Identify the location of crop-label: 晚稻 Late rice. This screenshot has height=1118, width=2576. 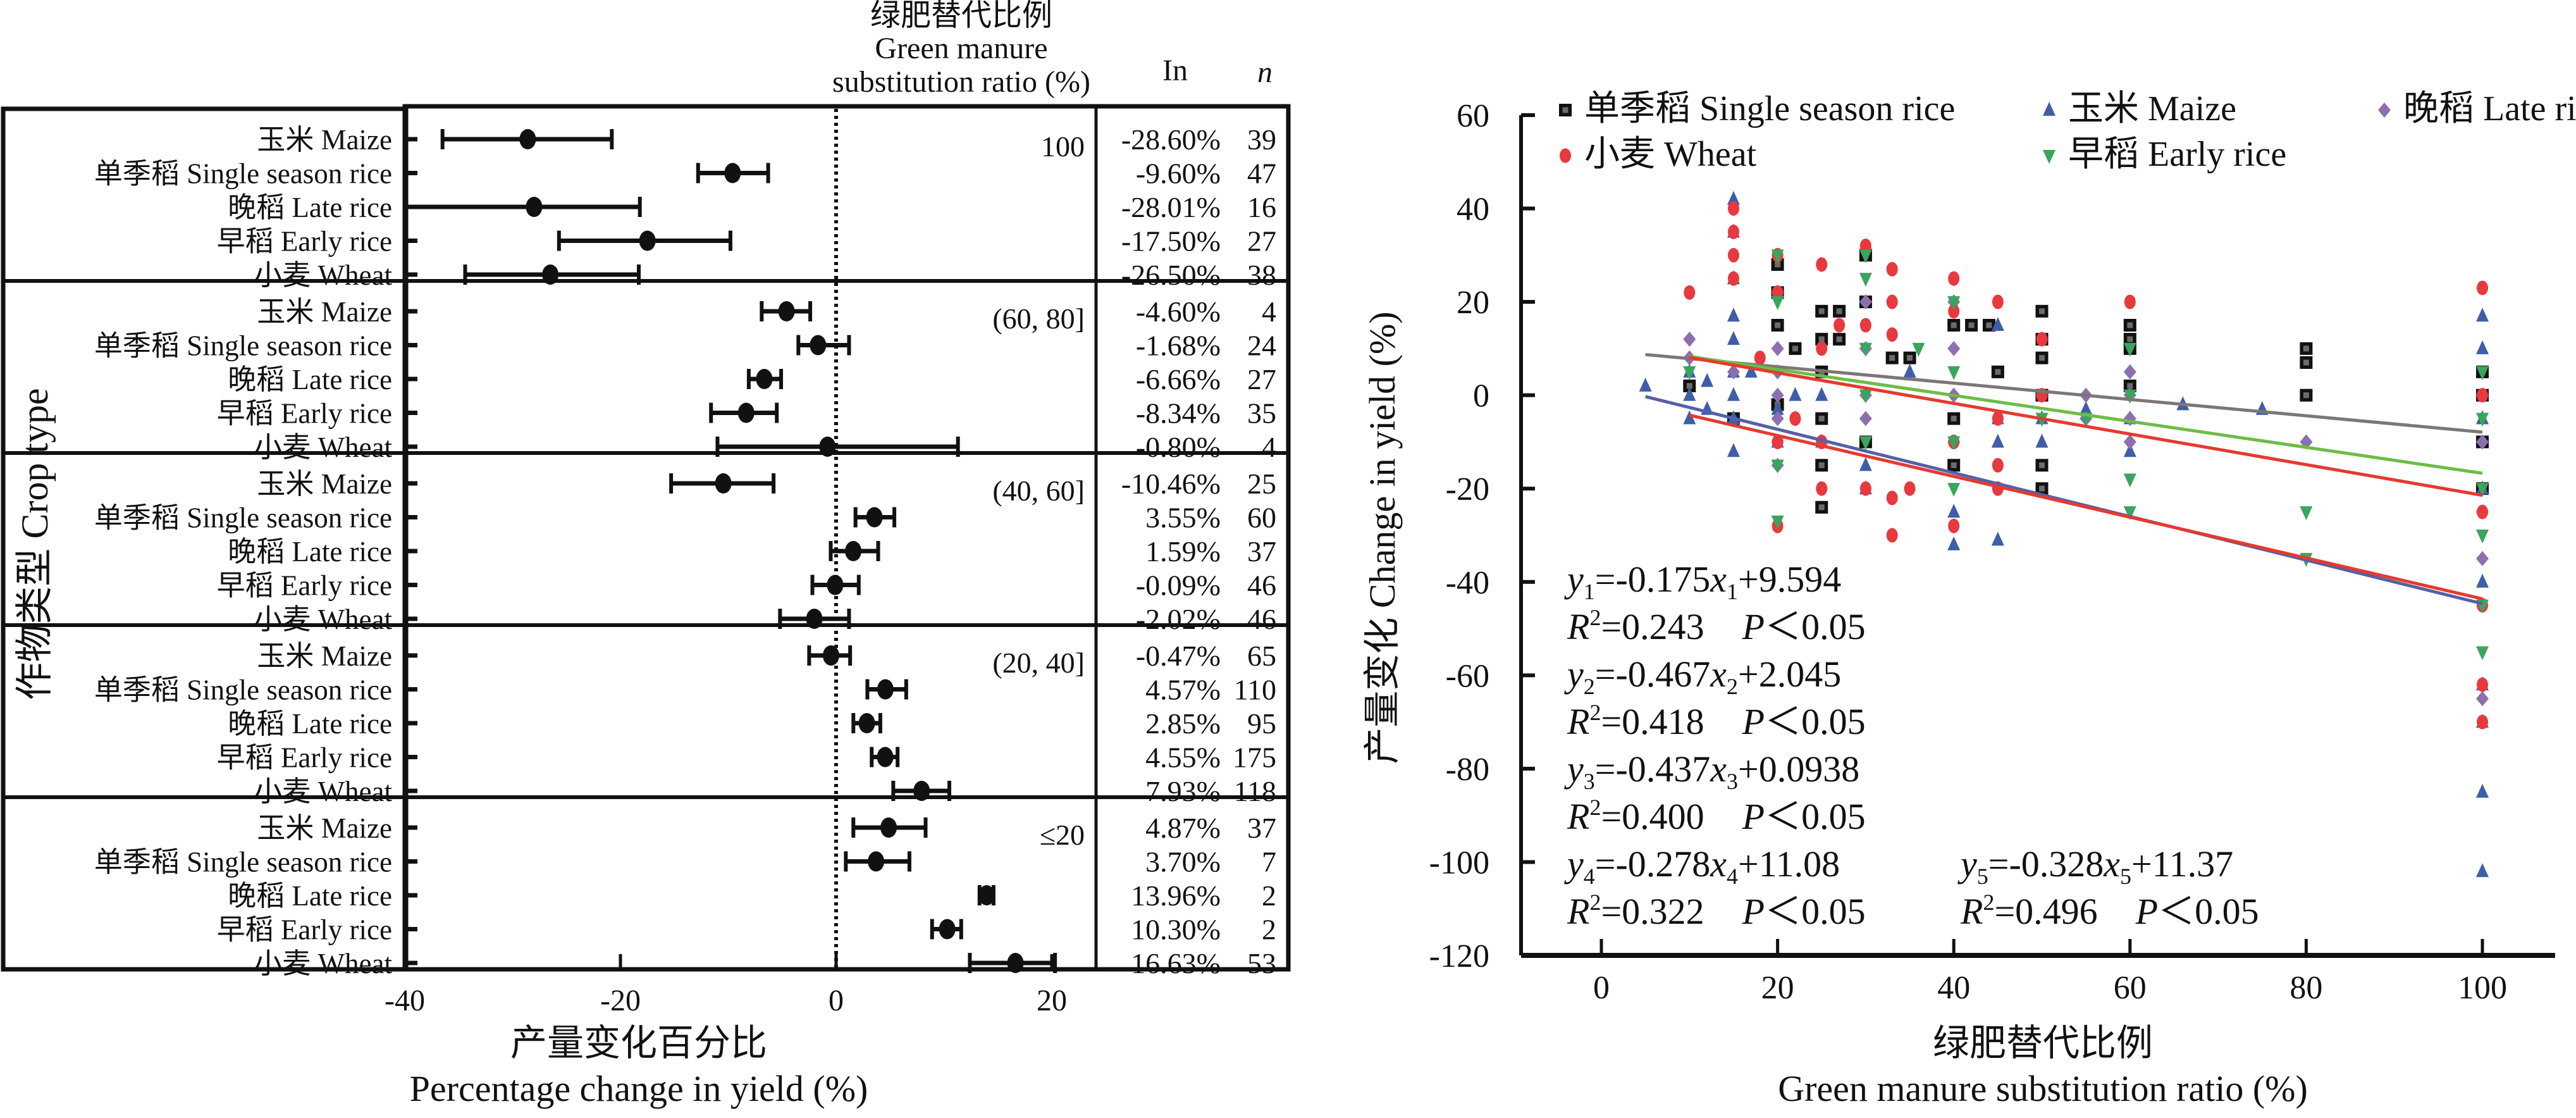
(310, 552).